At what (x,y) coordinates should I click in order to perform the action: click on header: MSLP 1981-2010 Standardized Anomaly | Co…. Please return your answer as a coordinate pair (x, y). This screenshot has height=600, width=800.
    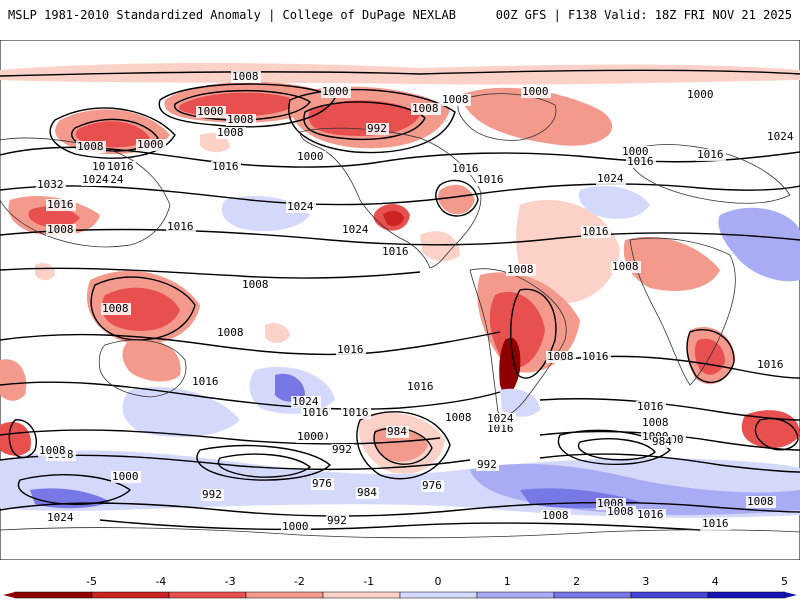
    Looking at the image, I should click on (400, 15).